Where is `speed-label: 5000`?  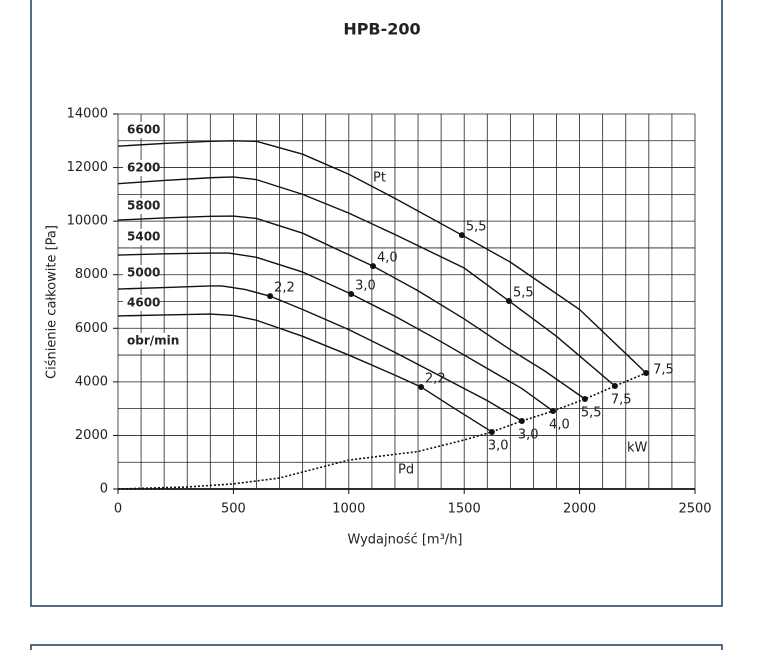
speed-label: 5000 is located at coordinates (143, 273).